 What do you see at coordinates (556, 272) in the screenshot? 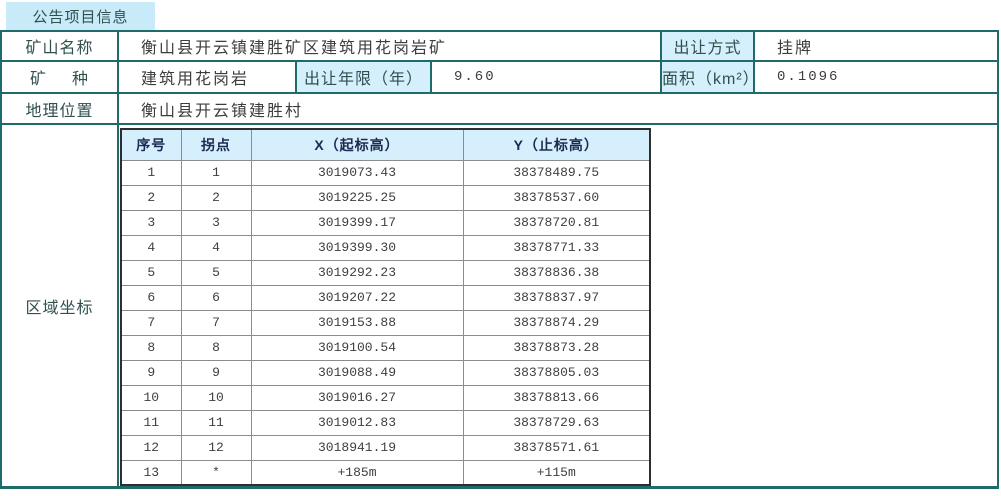
I see `coordinates-value-cell: 38378836.38` at bounding box center [556, 272].